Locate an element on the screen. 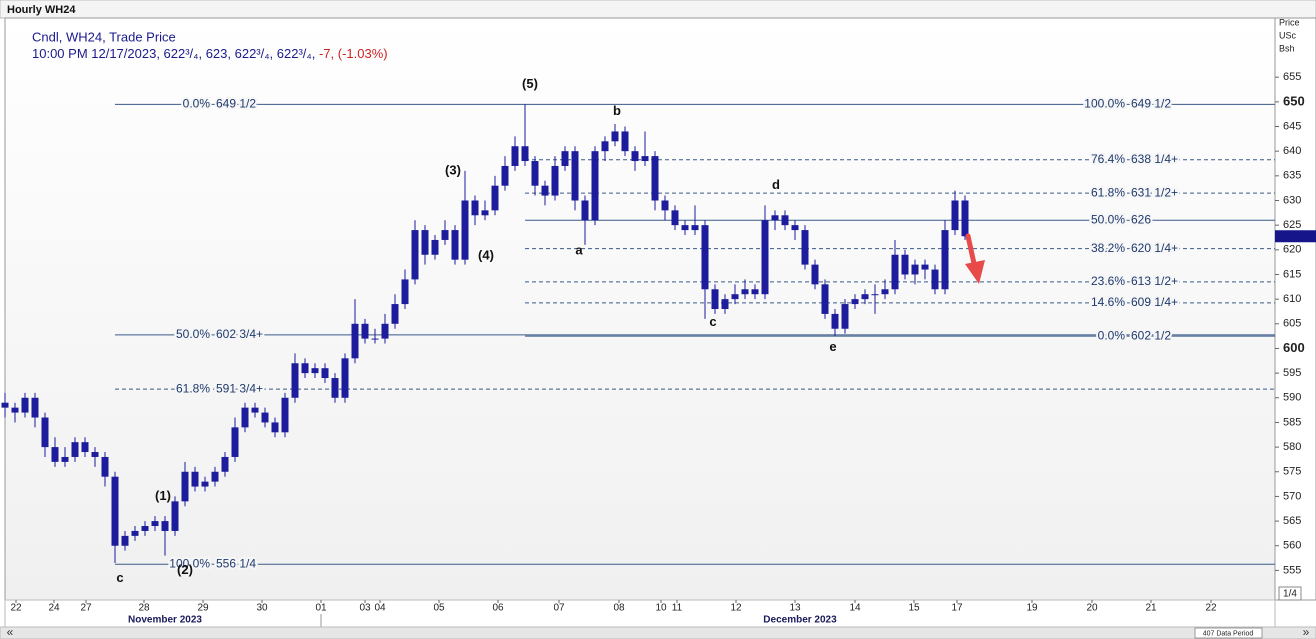 The width and height of the screenshot is (1316, 639). fib-percent: 38.2% is located at coordinates (1108, 248).